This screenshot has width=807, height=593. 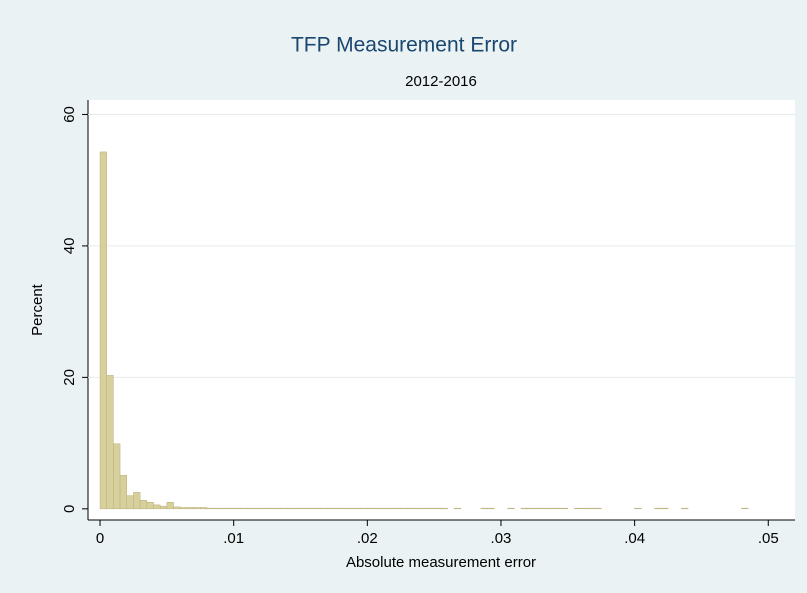 I want to click on x-axis-label: Absolute measurement error, so click(x=441, y=562).